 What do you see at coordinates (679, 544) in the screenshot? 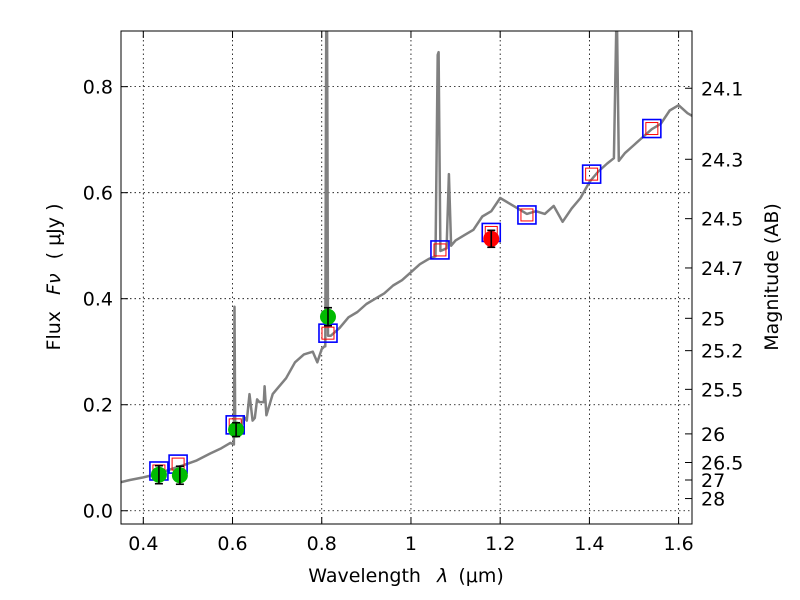
I see `x-tick-label: 1.6` at bounding box center [679, 544].